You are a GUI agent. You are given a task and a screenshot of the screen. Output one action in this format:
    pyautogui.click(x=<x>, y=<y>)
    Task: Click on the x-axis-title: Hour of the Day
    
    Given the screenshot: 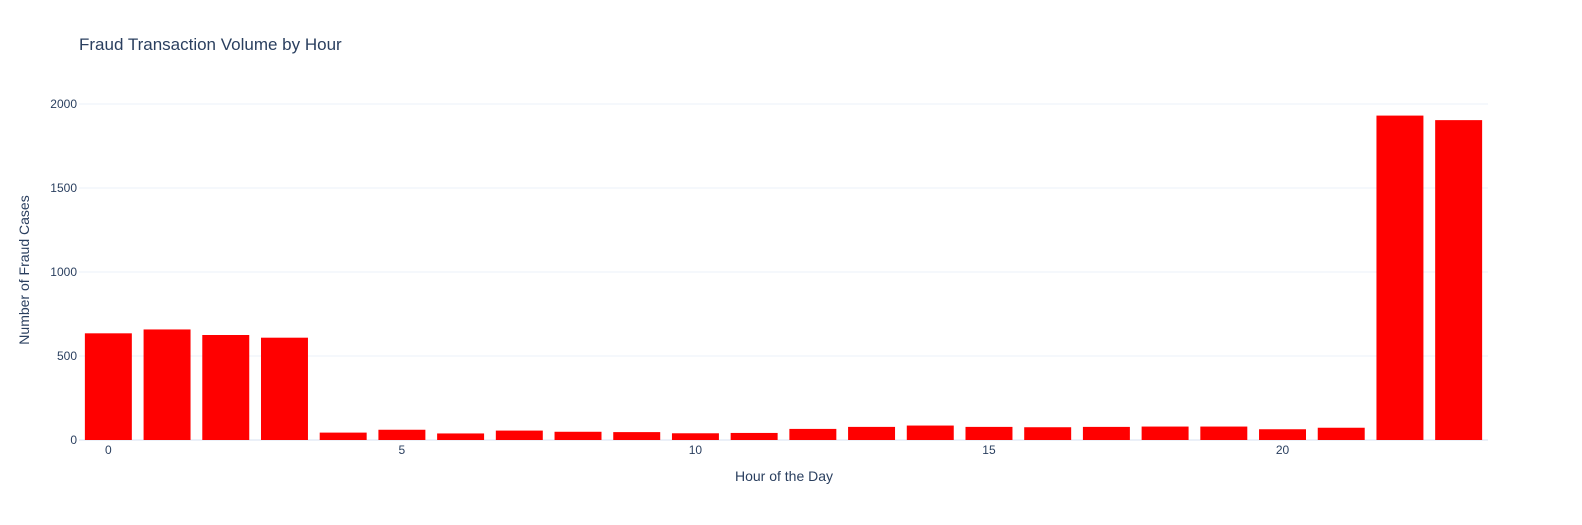 What is the action you would take?
    pyautogui.click(x=784, y=476)
    